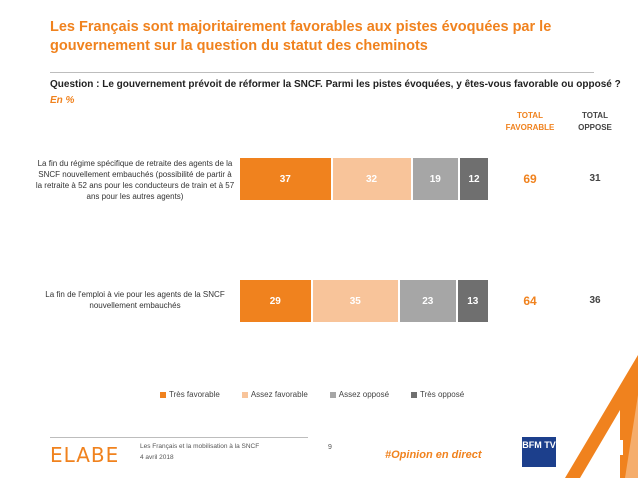 This screenshot has width=638, height=478. I want to click on bar-segment: 37, so click(285, 179).